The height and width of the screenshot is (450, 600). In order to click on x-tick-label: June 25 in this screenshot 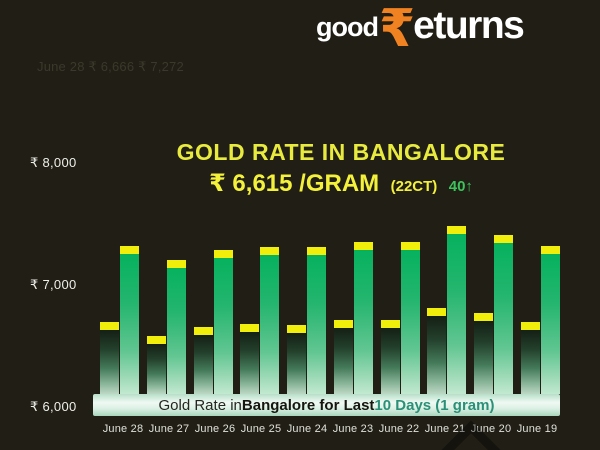, I will do `click(261, 429)`.